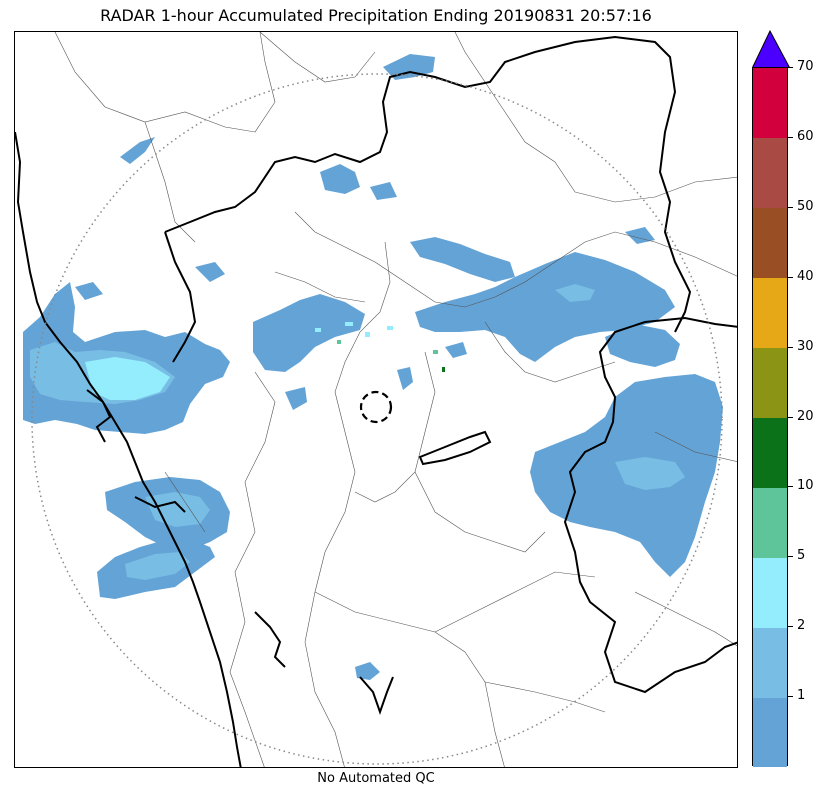 The height and width of the screenshot is (797, 825). Describe the element at coordinates (805, 346) in the screenshot. I see `colorbar-tick-label: 30` at that location.